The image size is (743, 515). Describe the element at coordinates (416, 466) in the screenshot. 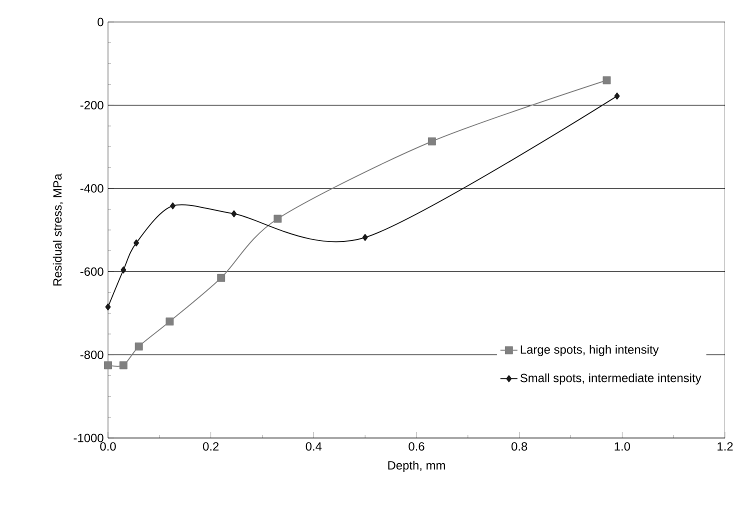

I see `x-axis-title: Depth, mm` at that location.